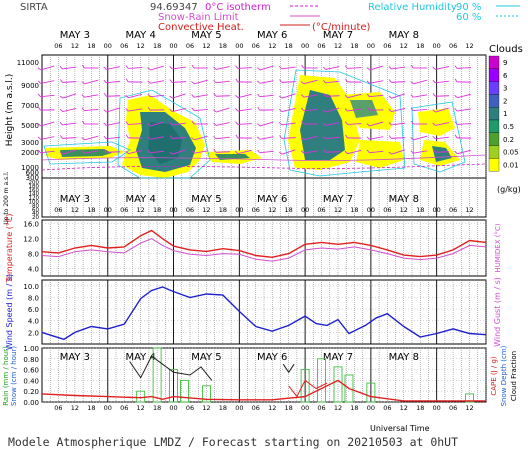  I want to click on top-hour-label: 18, so click(157, 46).